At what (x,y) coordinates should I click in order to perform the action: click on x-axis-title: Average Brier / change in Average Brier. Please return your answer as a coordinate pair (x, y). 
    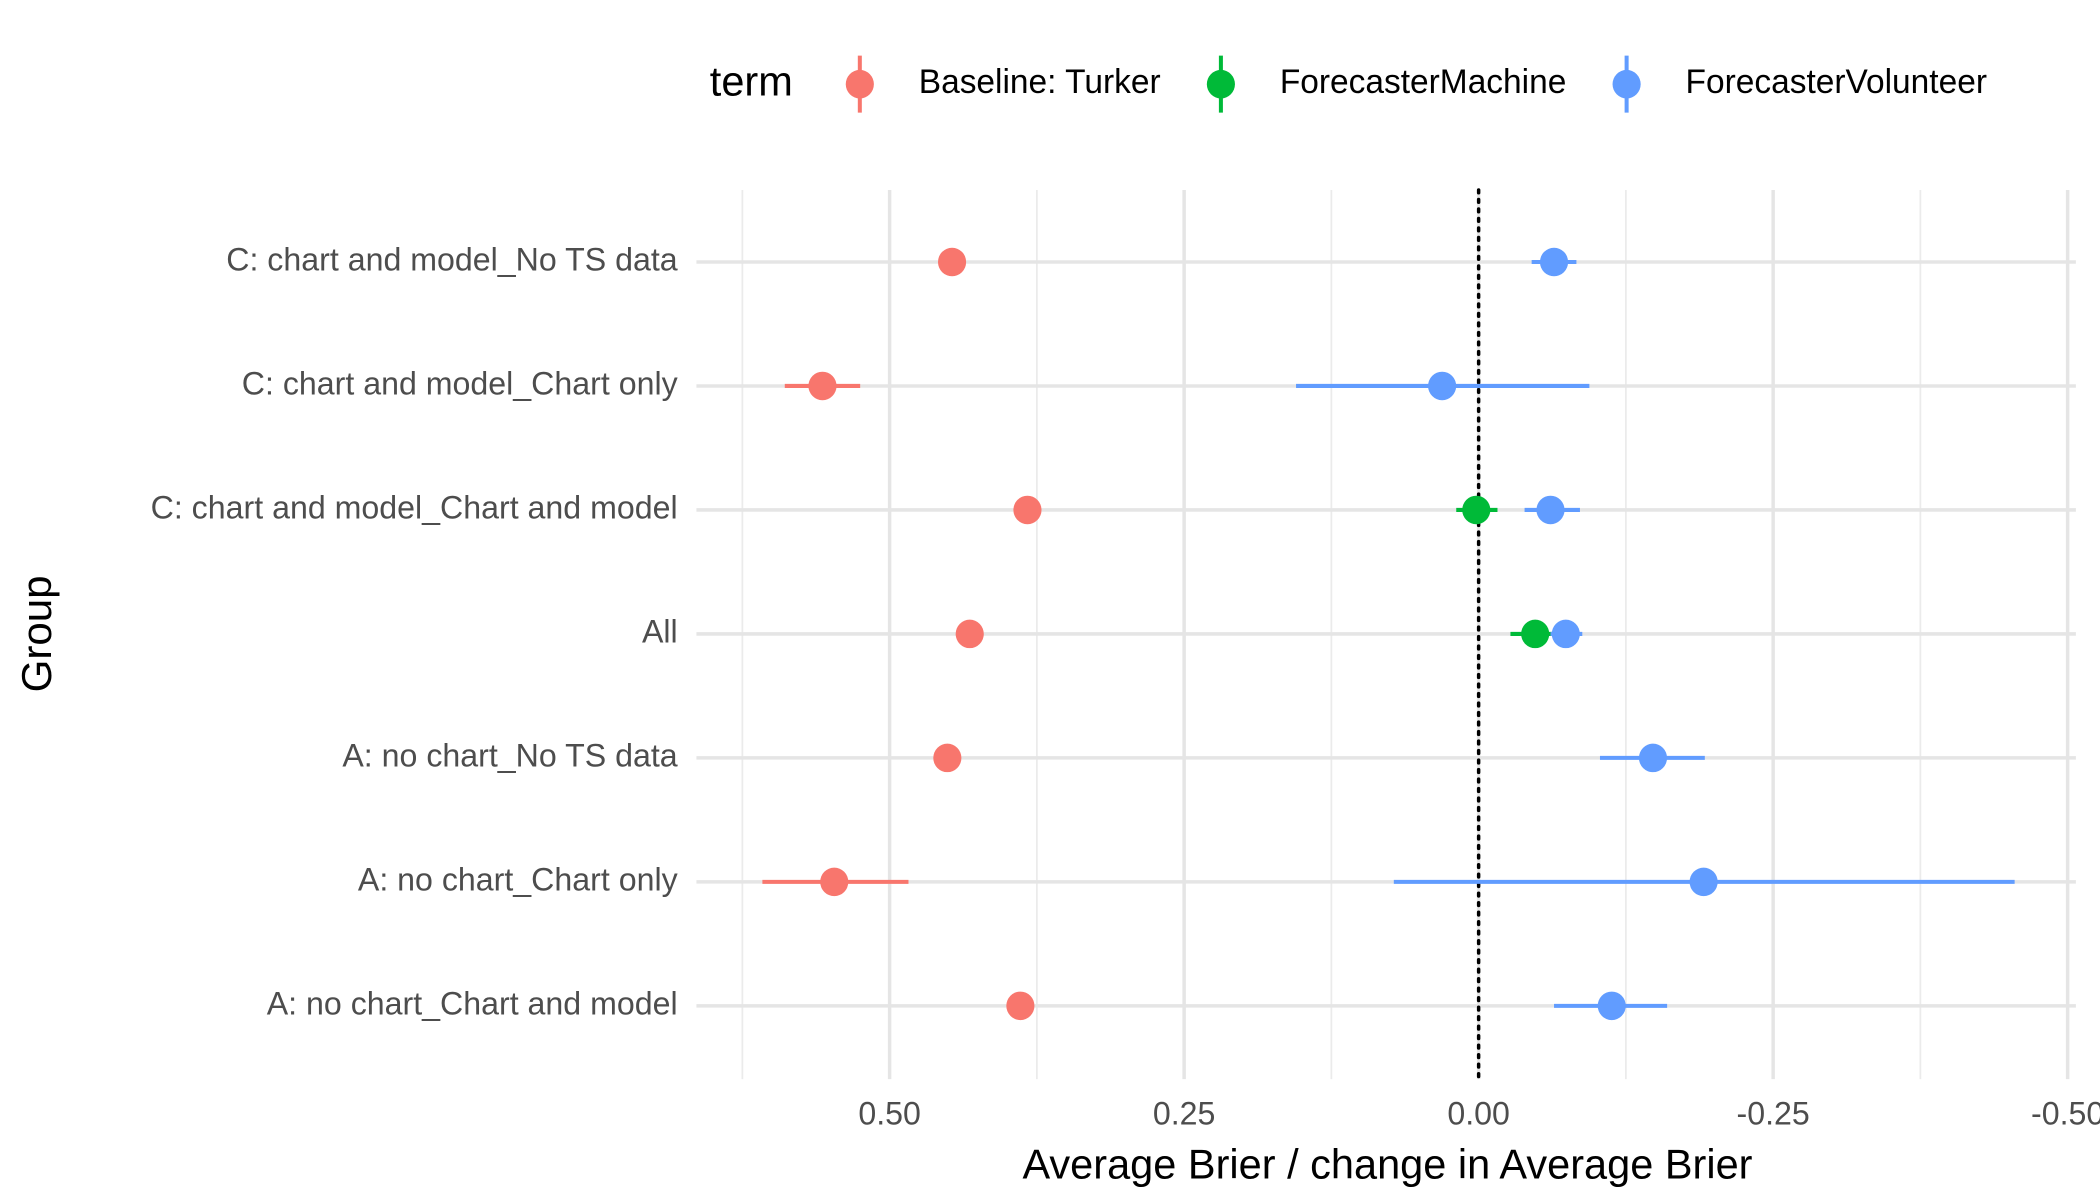
    Looking at the image, I should click on (1387, 1163).